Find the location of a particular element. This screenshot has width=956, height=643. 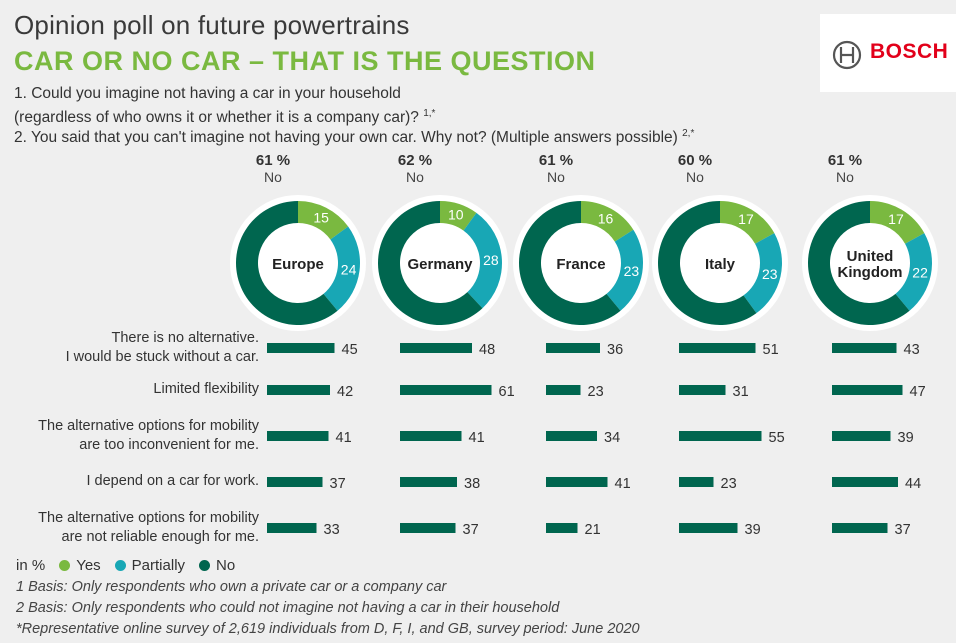

bar-value-label: 55 is located at coordinates (777, 438).